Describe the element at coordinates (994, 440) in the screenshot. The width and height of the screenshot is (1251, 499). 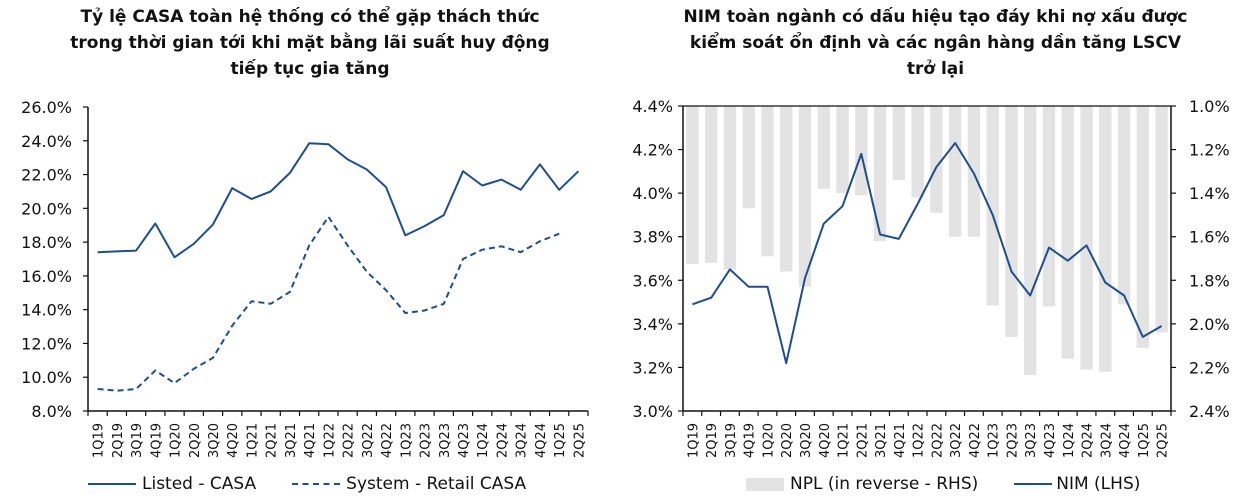
I see `x-tick-label: 1Q23` at that location.